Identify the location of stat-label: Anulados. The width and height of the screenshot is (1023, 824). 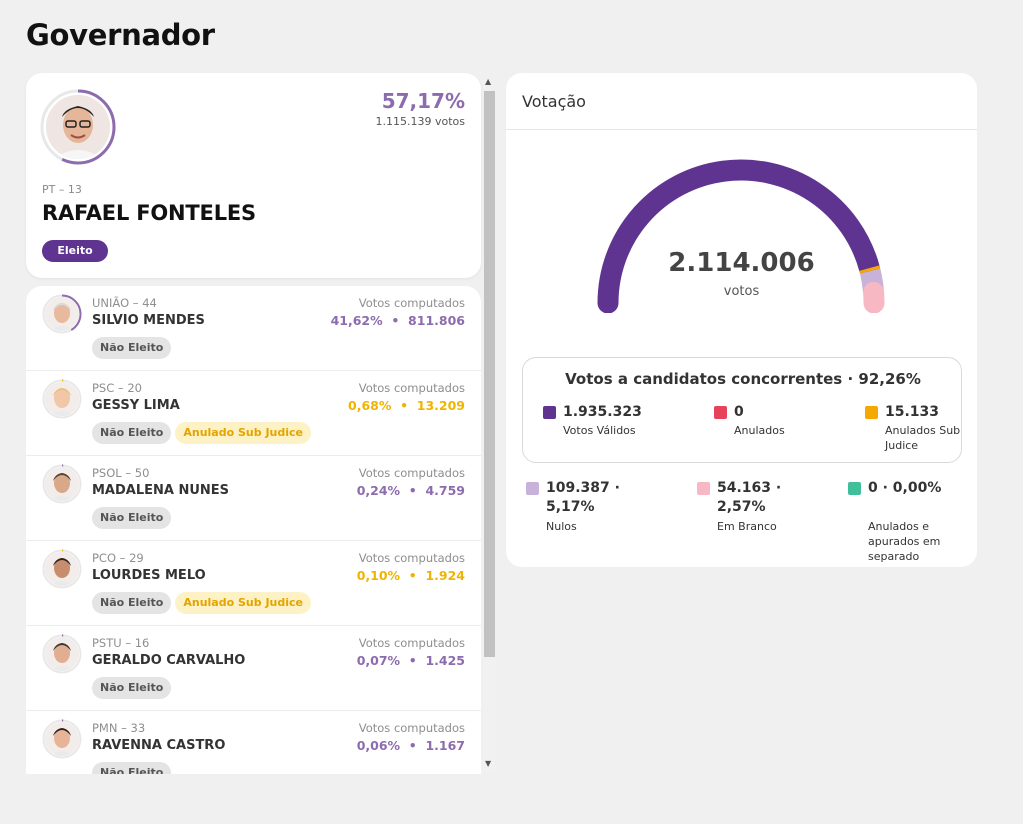
(759, 430).